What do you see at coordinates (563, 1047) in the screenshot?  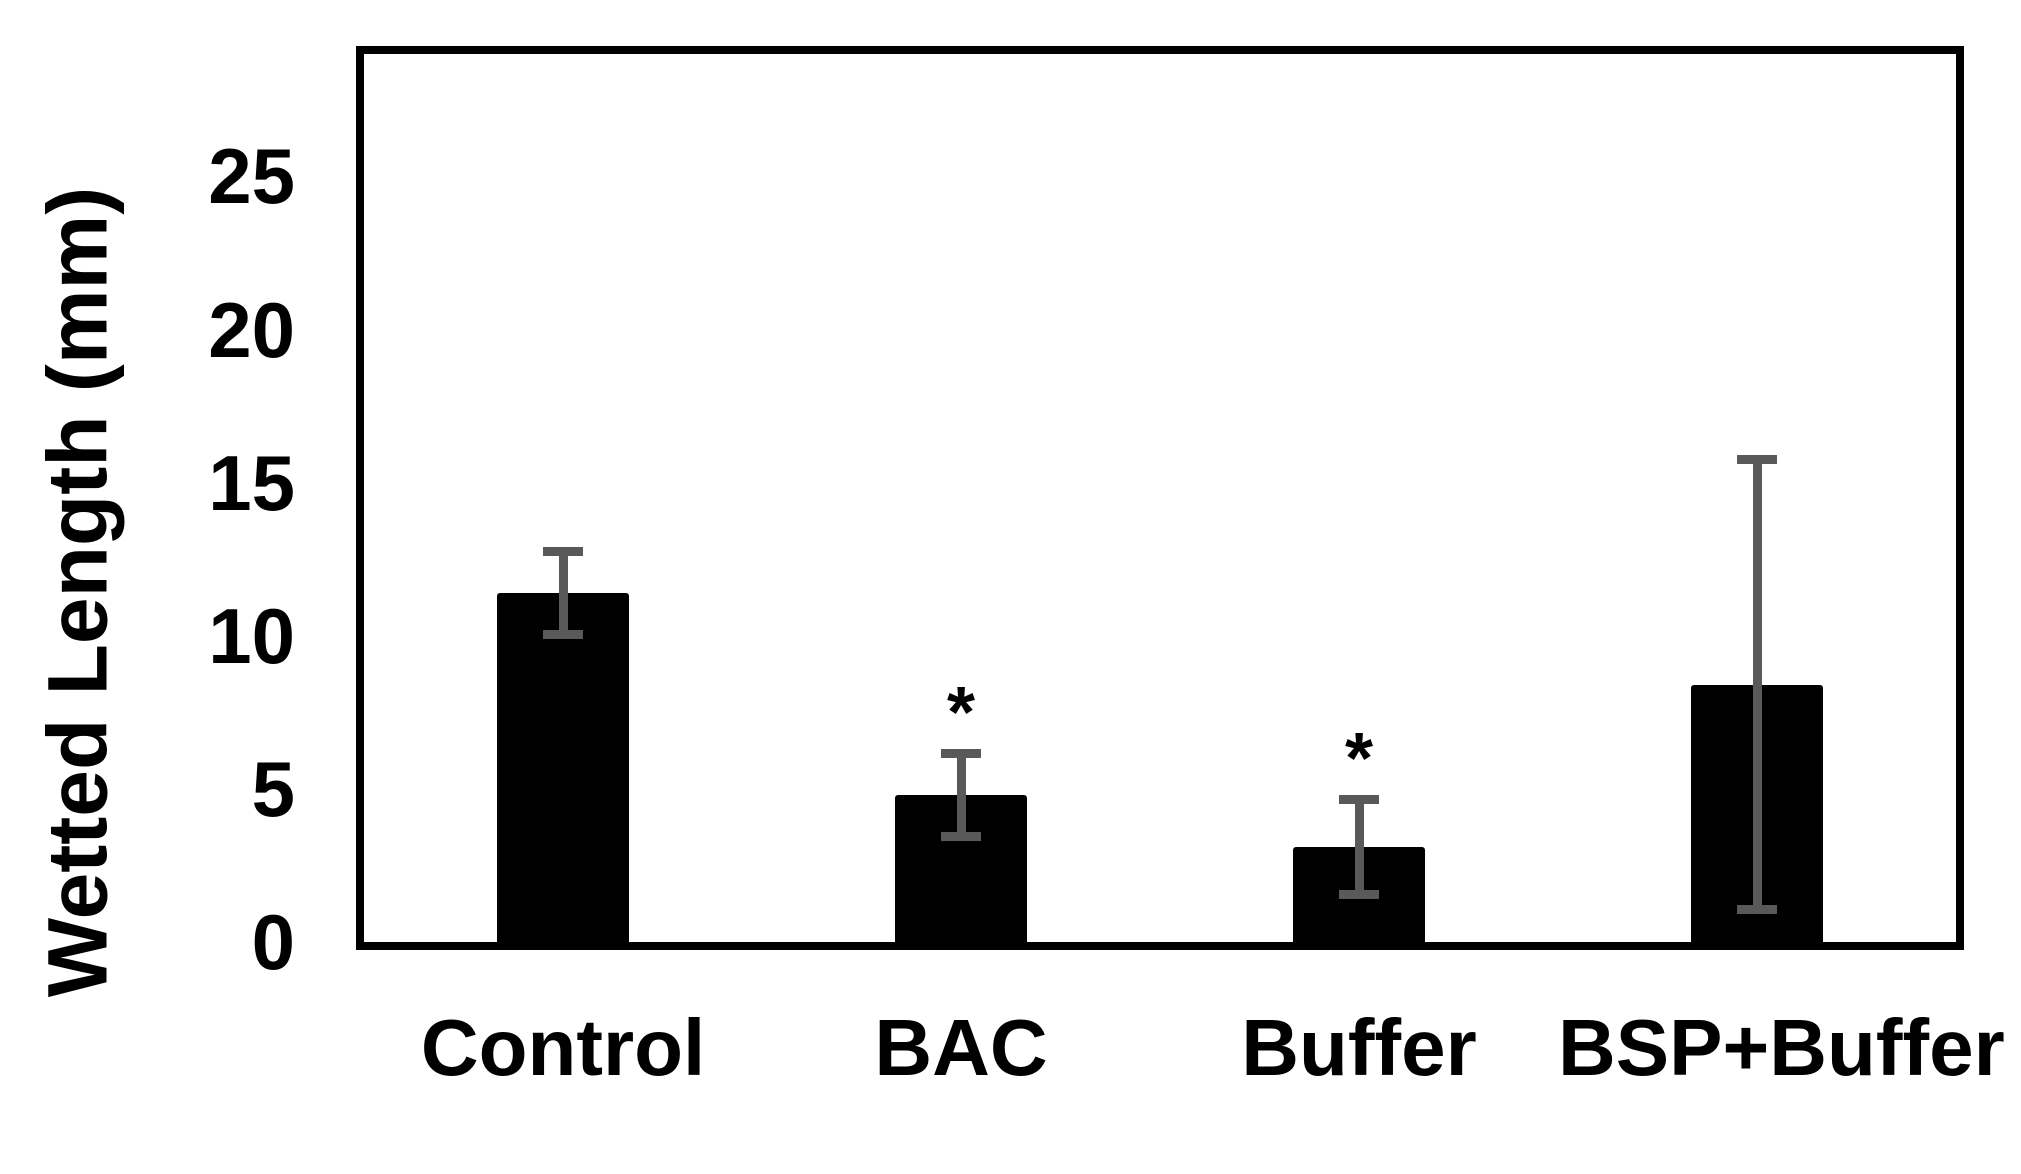 I see `x-category-label-control: Control` at bounding box center [563, 1047].